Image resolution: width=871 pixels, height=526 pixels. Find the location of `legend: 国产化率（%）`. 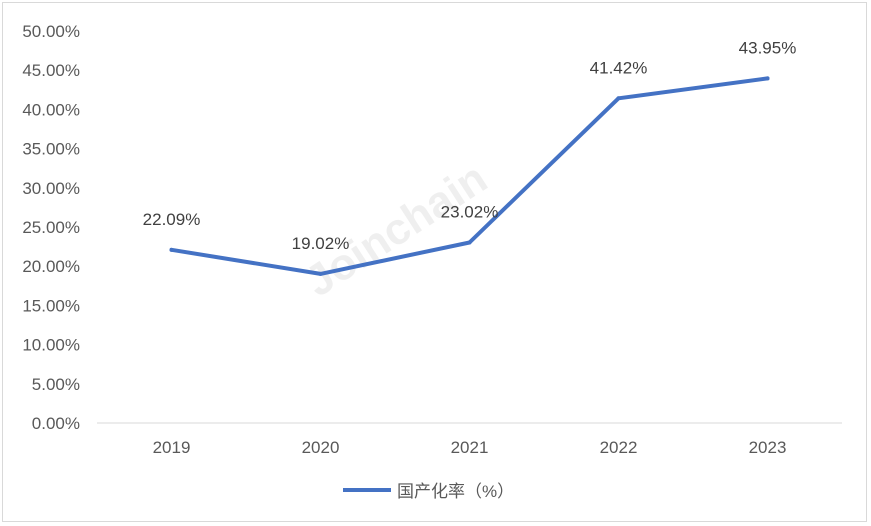

legend: 国产化率（%） is located at coordinates (428, 491).